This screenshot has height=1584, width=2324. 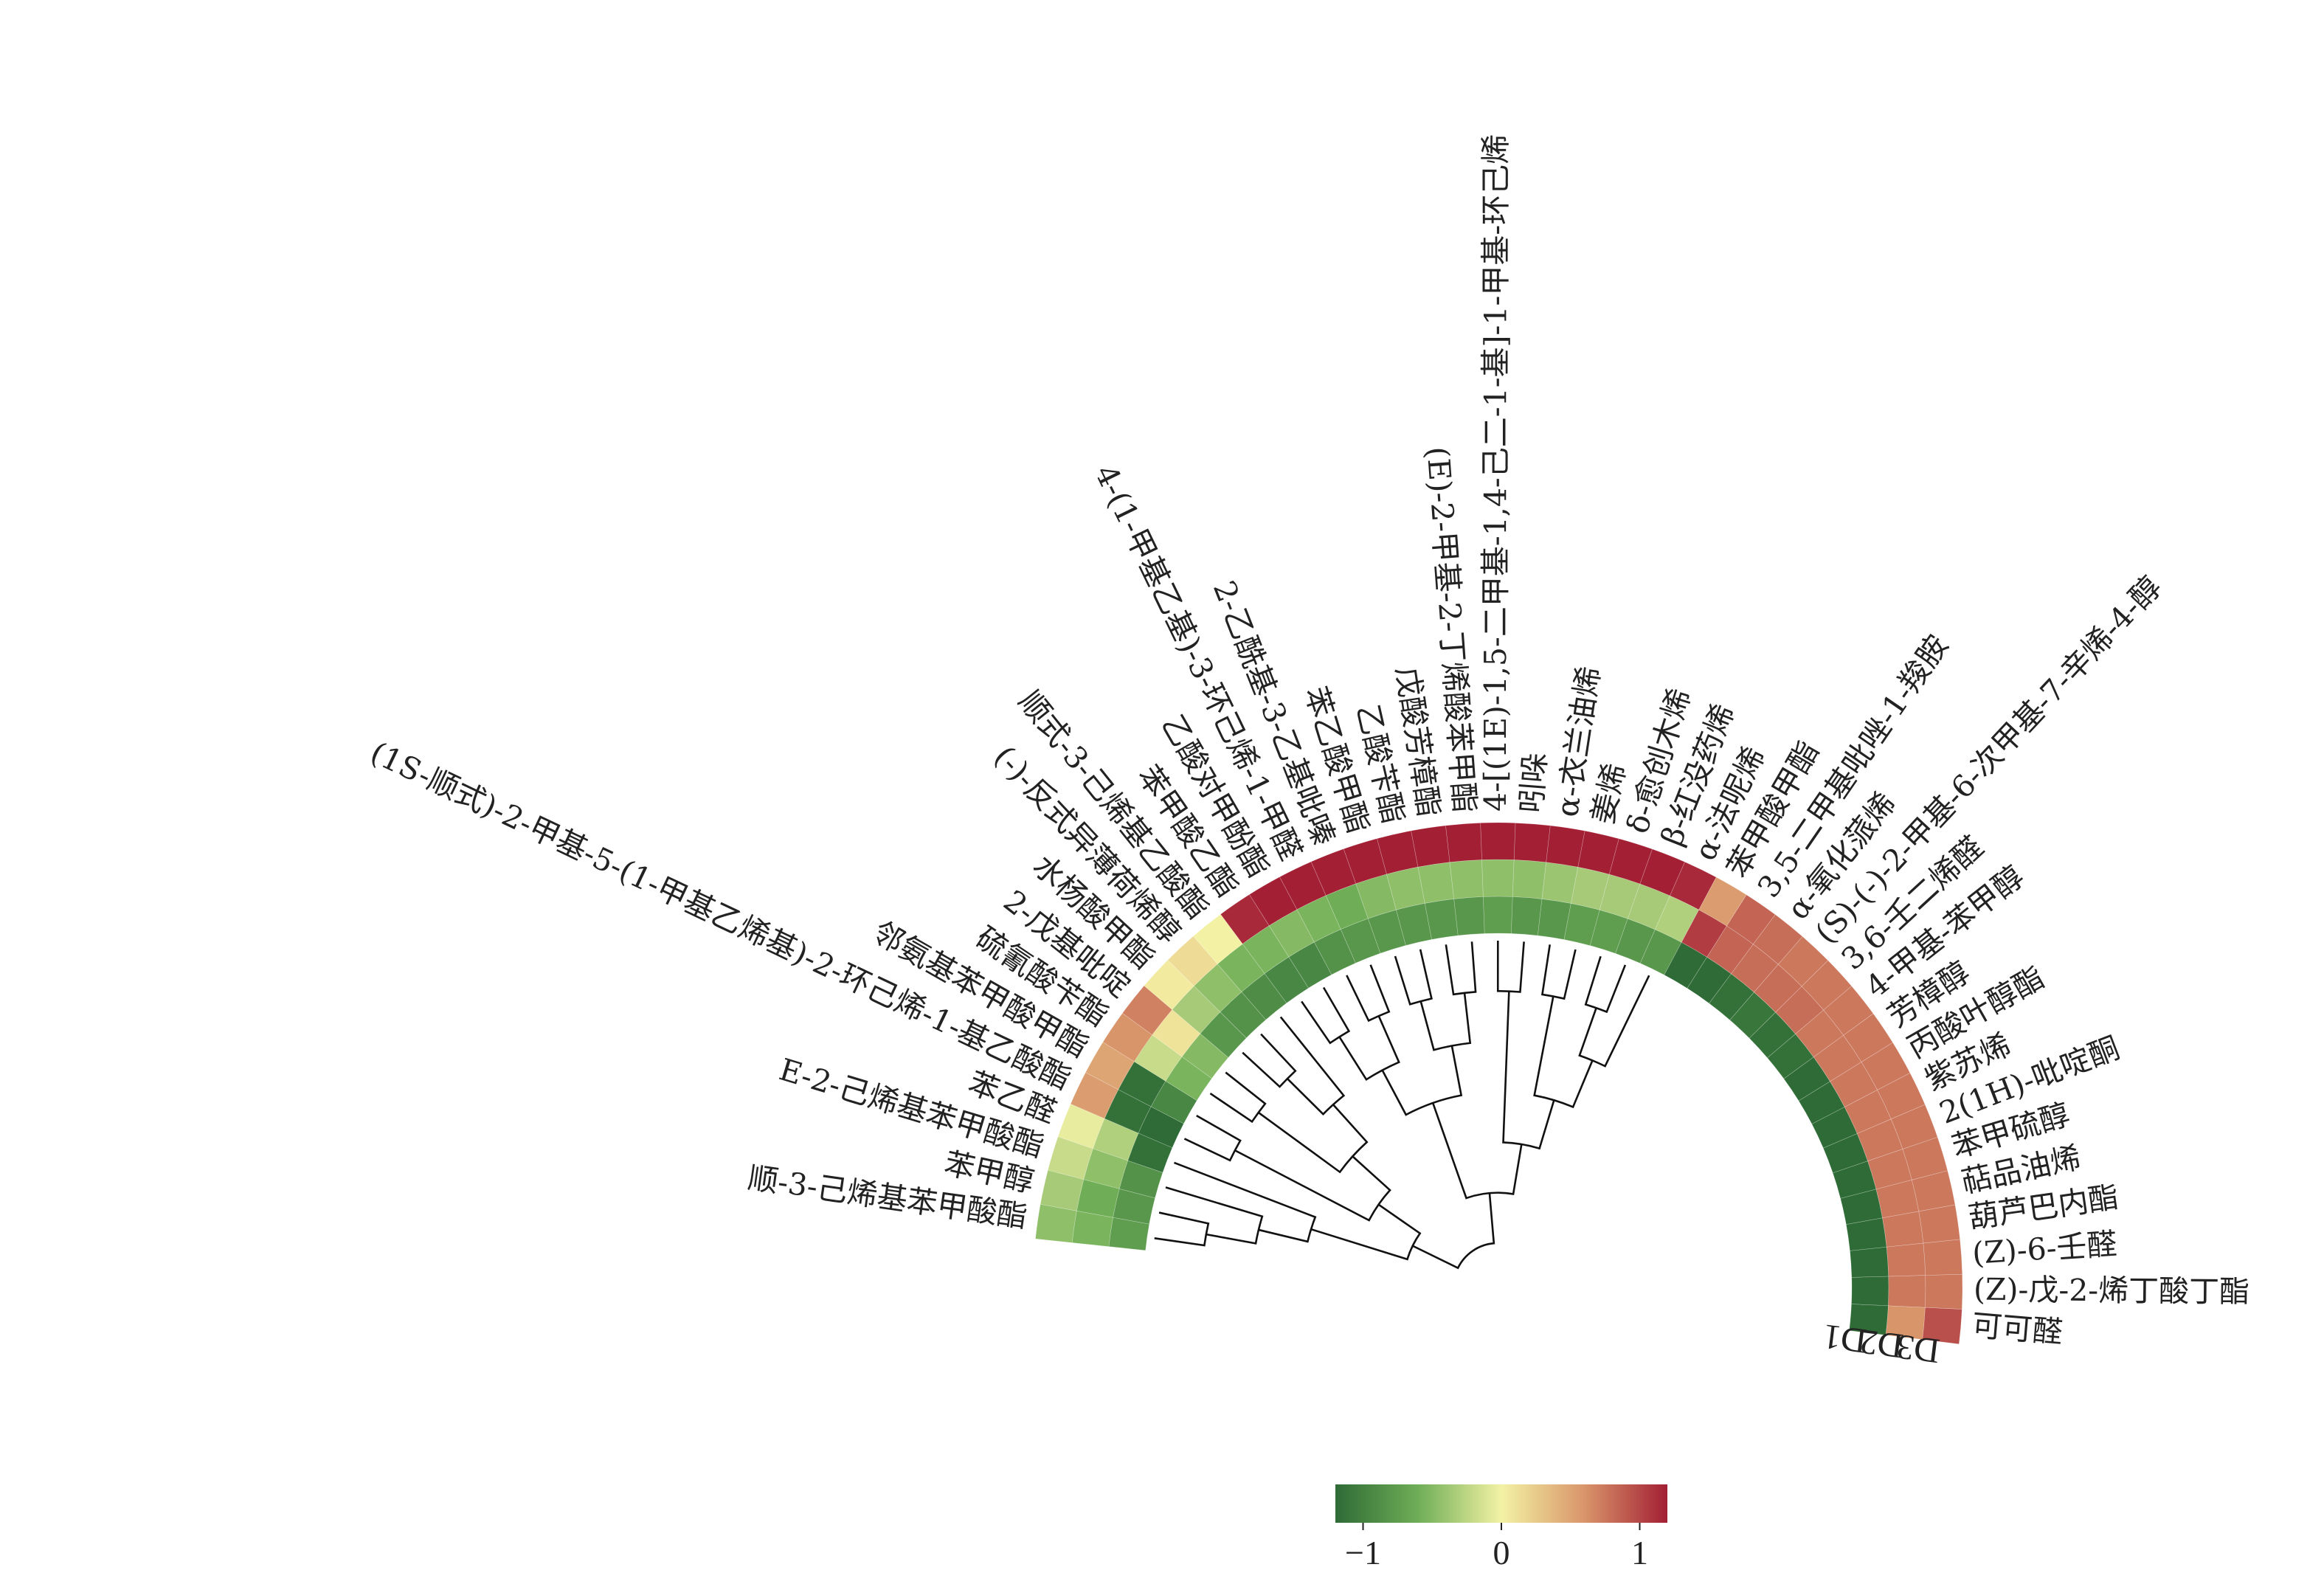 I want to click on colorbar-tick-label: −1, so click(x=1363, y=1553).